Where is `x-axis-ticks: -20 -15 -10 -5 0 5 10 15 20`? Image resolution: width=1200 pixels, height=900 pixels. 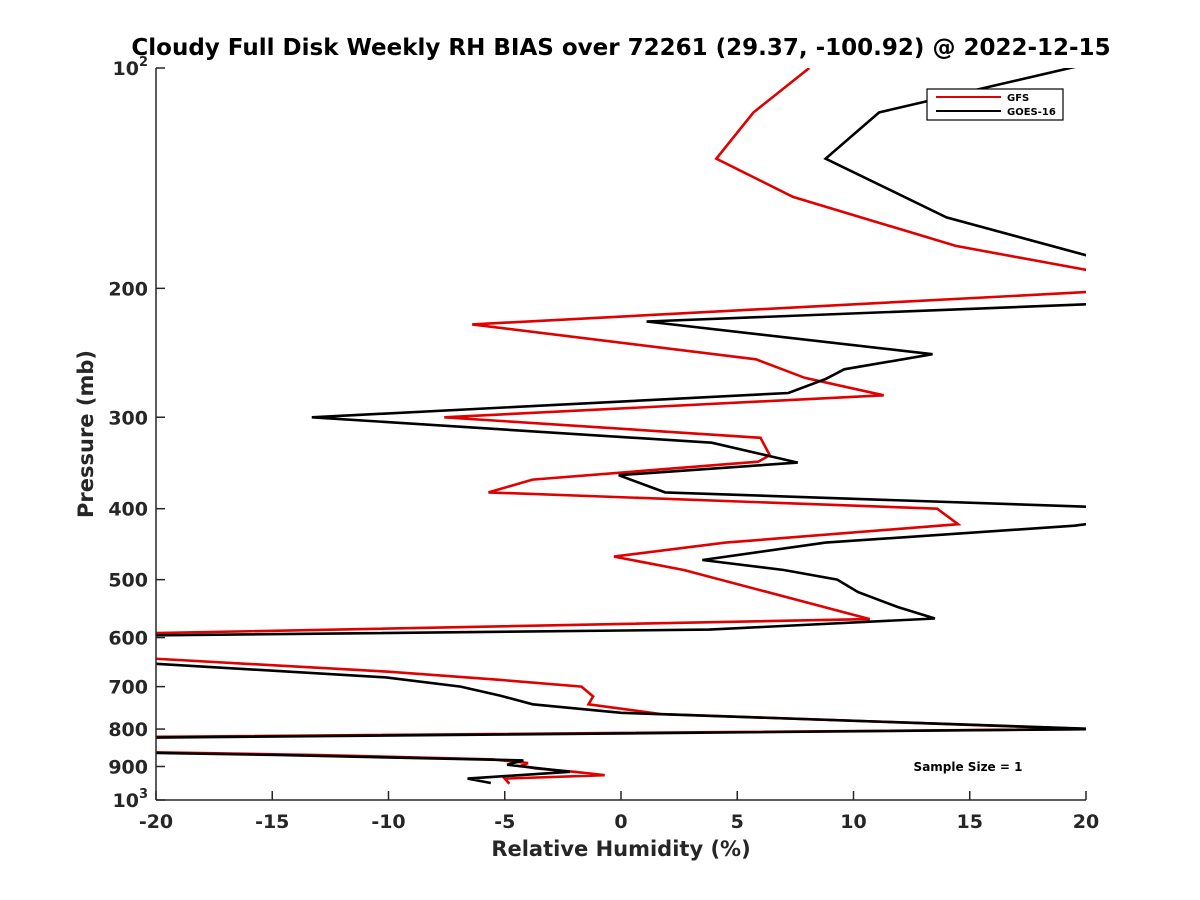 x-axis-ticks: -20 -15 -10 -5 0 5 10 15 20 is located at coordinates (619, 812).